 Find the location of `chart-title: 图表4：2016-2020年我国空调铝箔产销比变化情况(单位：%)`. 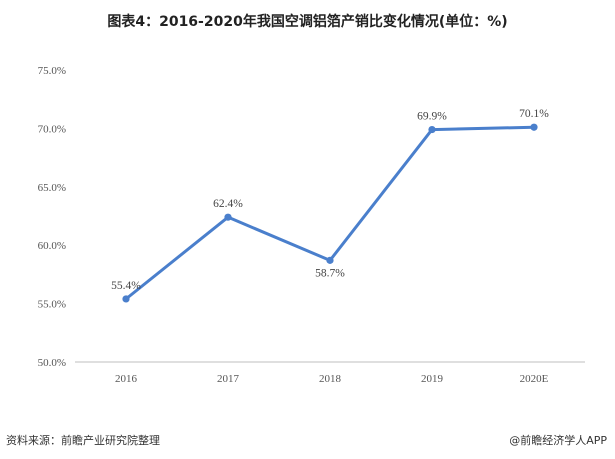

chart-title: 图表4：2016-2020年我国空调铝箔产销比变化情况(单位：%) is located at coordinates (307, 22).